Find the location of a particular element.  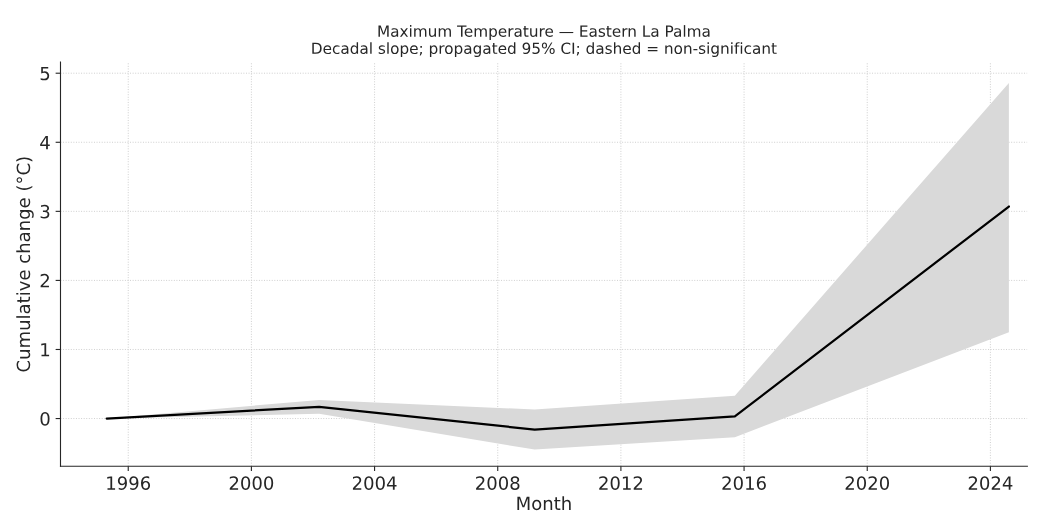

y-tick-label: 4 is located at coordinates (45, 142).